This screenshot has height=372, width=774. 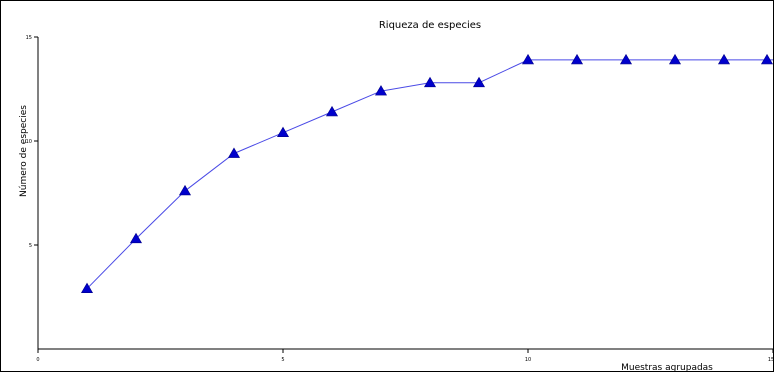 I want to click on x-tick-label: 10, so click(x=528, y=360).